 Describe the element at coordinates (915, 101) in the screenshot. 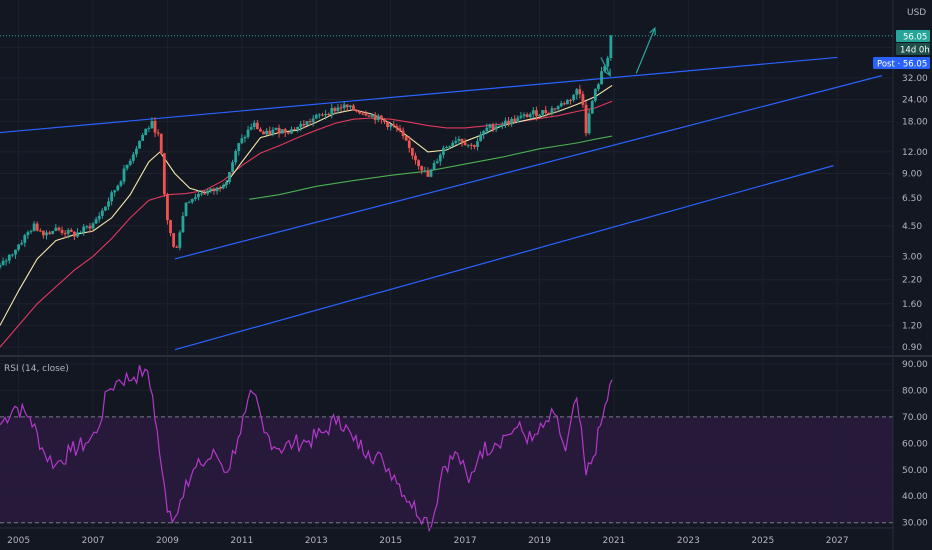

I see `price-tick-label: 24.00` at that location.